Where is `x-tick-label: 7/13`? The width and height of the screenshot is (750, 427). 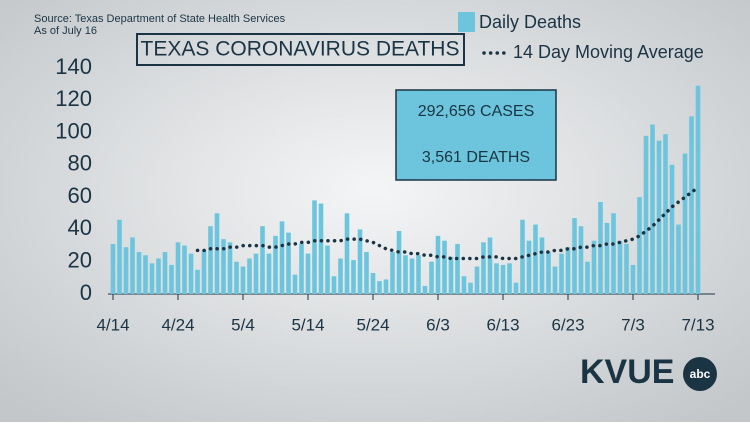 x-tick-label: 7/13 is located at coordinates (697, 324).